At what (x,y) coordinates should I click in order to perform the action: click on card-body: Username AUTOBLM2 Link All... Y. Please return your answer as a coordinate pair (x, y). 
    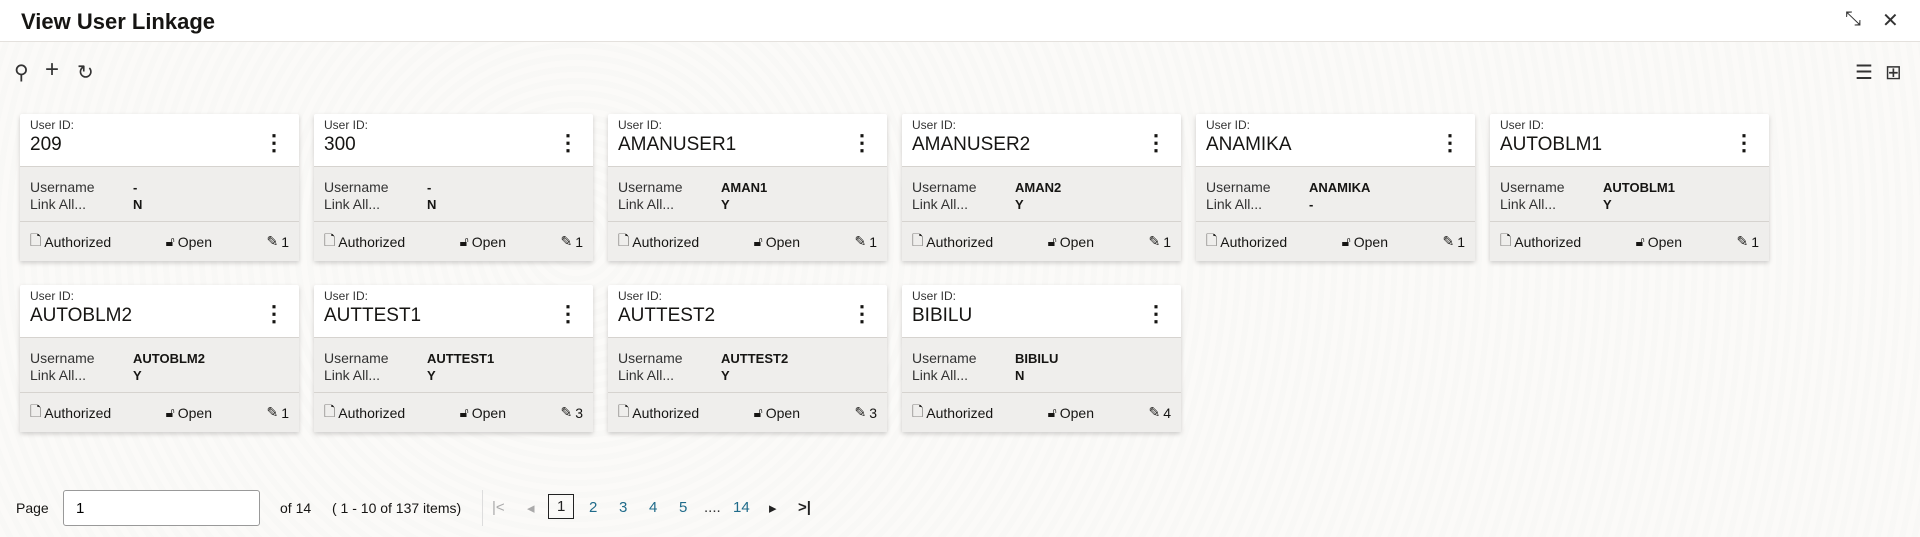
    Looking at the image, I should click on (159, 365).